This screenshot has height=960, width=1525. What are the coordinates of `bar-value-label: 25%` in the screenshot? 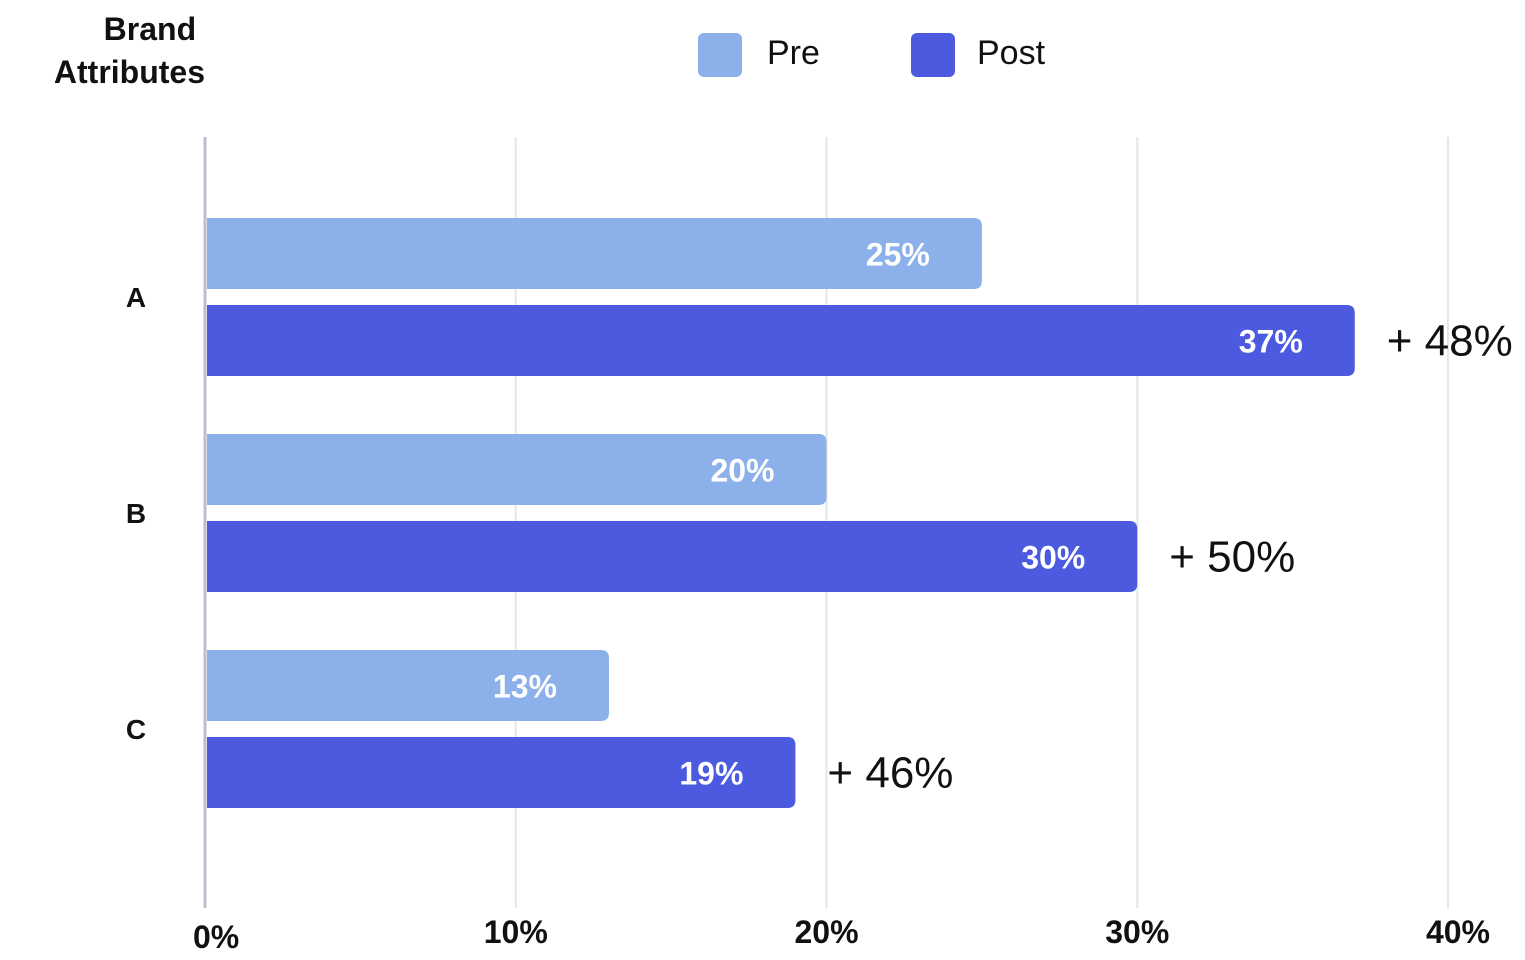 It's located at (898, 255).